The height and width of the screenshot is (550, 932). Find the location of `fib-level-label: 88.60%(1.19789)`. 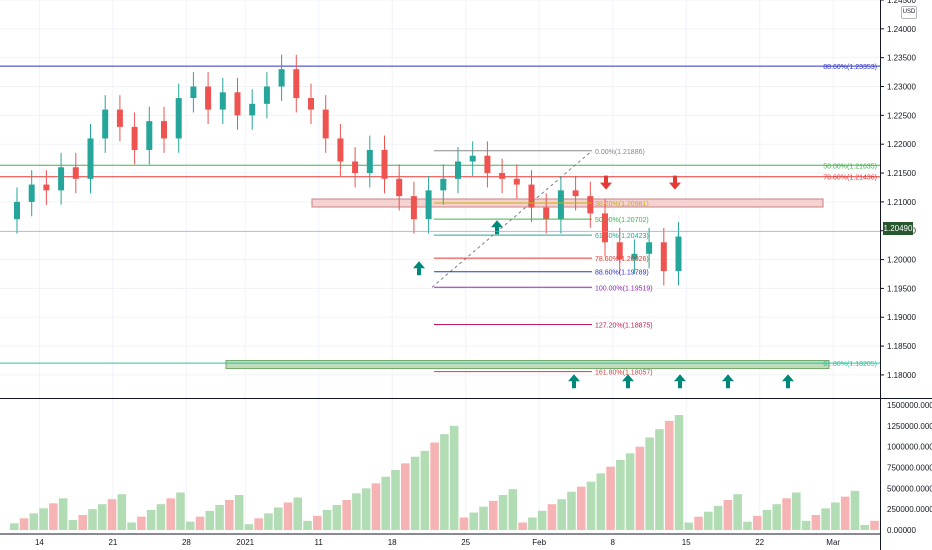

fib-level-label: 88.60%(1.19789) is located at coordinates (622, 273).